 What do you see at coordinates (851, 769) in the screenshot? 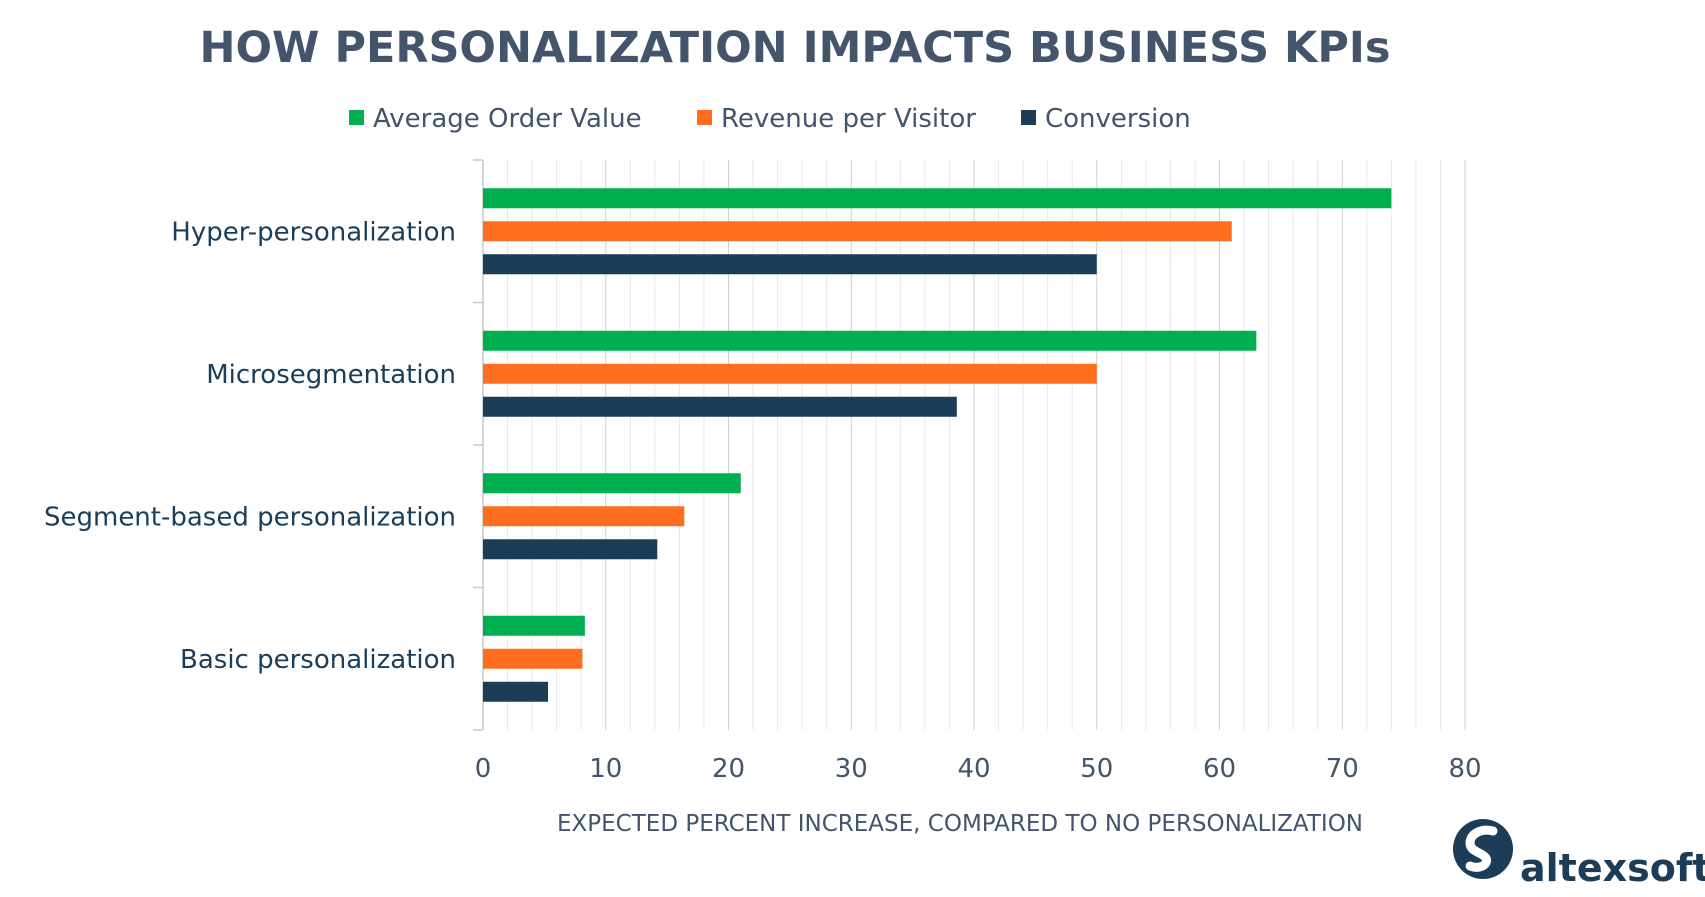
I see `x-tick-label: 30` at bounding box center [851, 769].